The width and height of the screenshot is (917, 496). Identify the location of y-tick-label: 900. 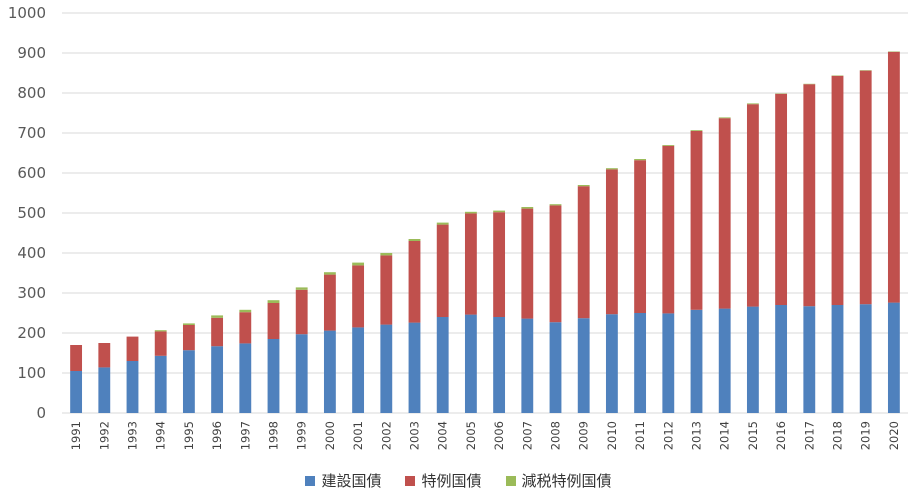
(31, 53).